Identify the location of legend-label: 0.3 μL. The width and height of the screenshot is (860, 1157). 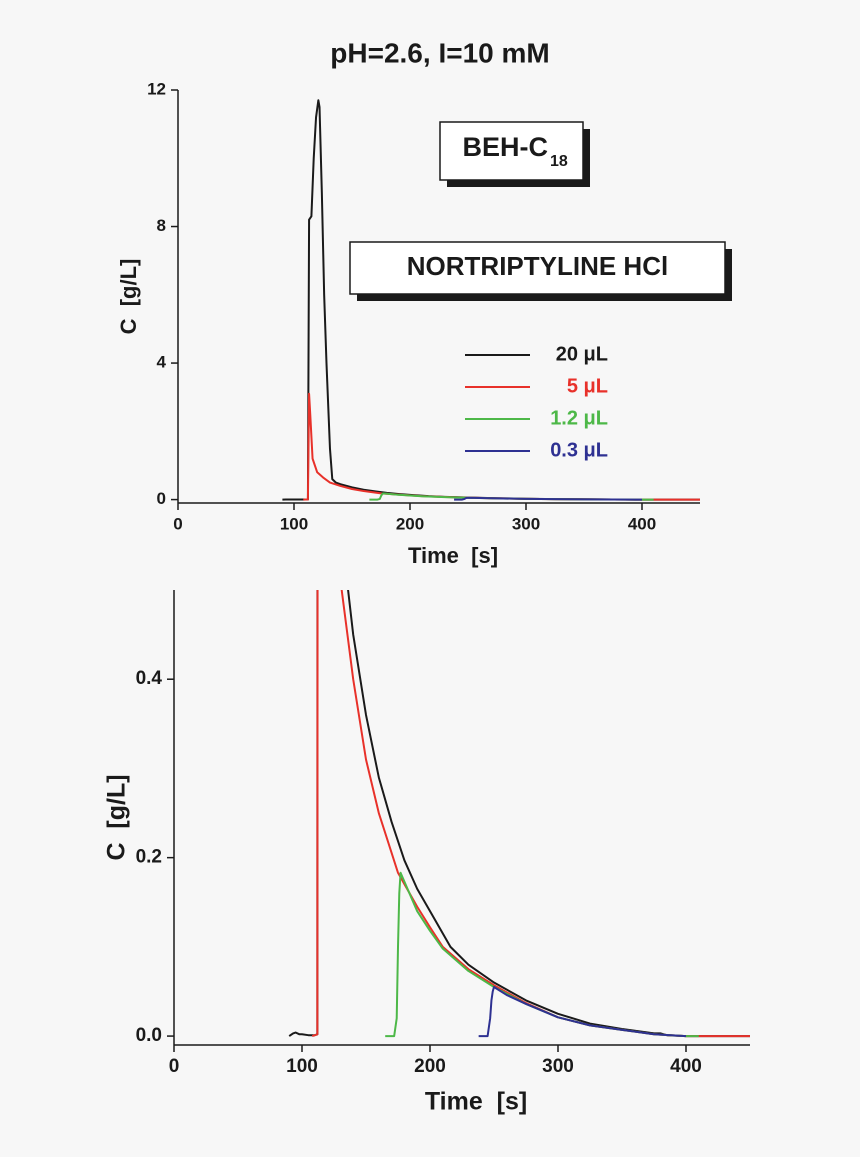
(579, 450).